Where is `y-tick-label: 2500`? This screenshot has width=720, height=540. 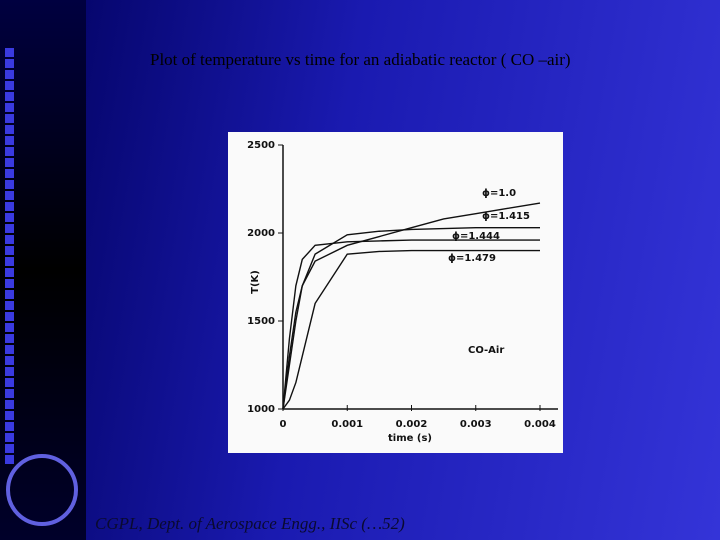
y-tick-label: 2500 is located at coordinates (261, 145).